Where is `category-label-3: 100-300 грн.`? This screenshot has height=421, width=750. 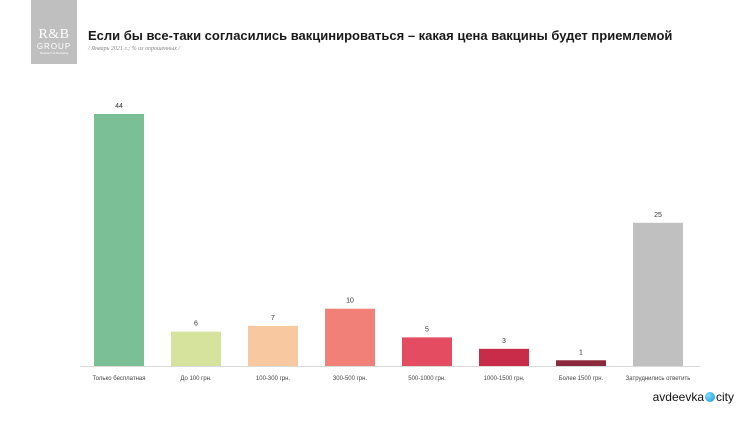
category-label-3: 100-300 грн. is located at coordinates (273, 379).